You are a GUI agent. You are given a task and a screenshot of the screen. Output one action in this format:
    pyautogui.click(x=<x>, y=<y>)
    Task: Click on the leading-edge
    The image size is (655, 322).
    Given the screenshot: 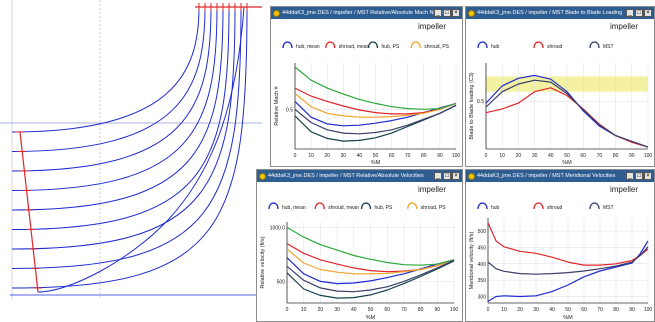 What is the action you would take?
    pyautogui.click(x=29, y=212)
    